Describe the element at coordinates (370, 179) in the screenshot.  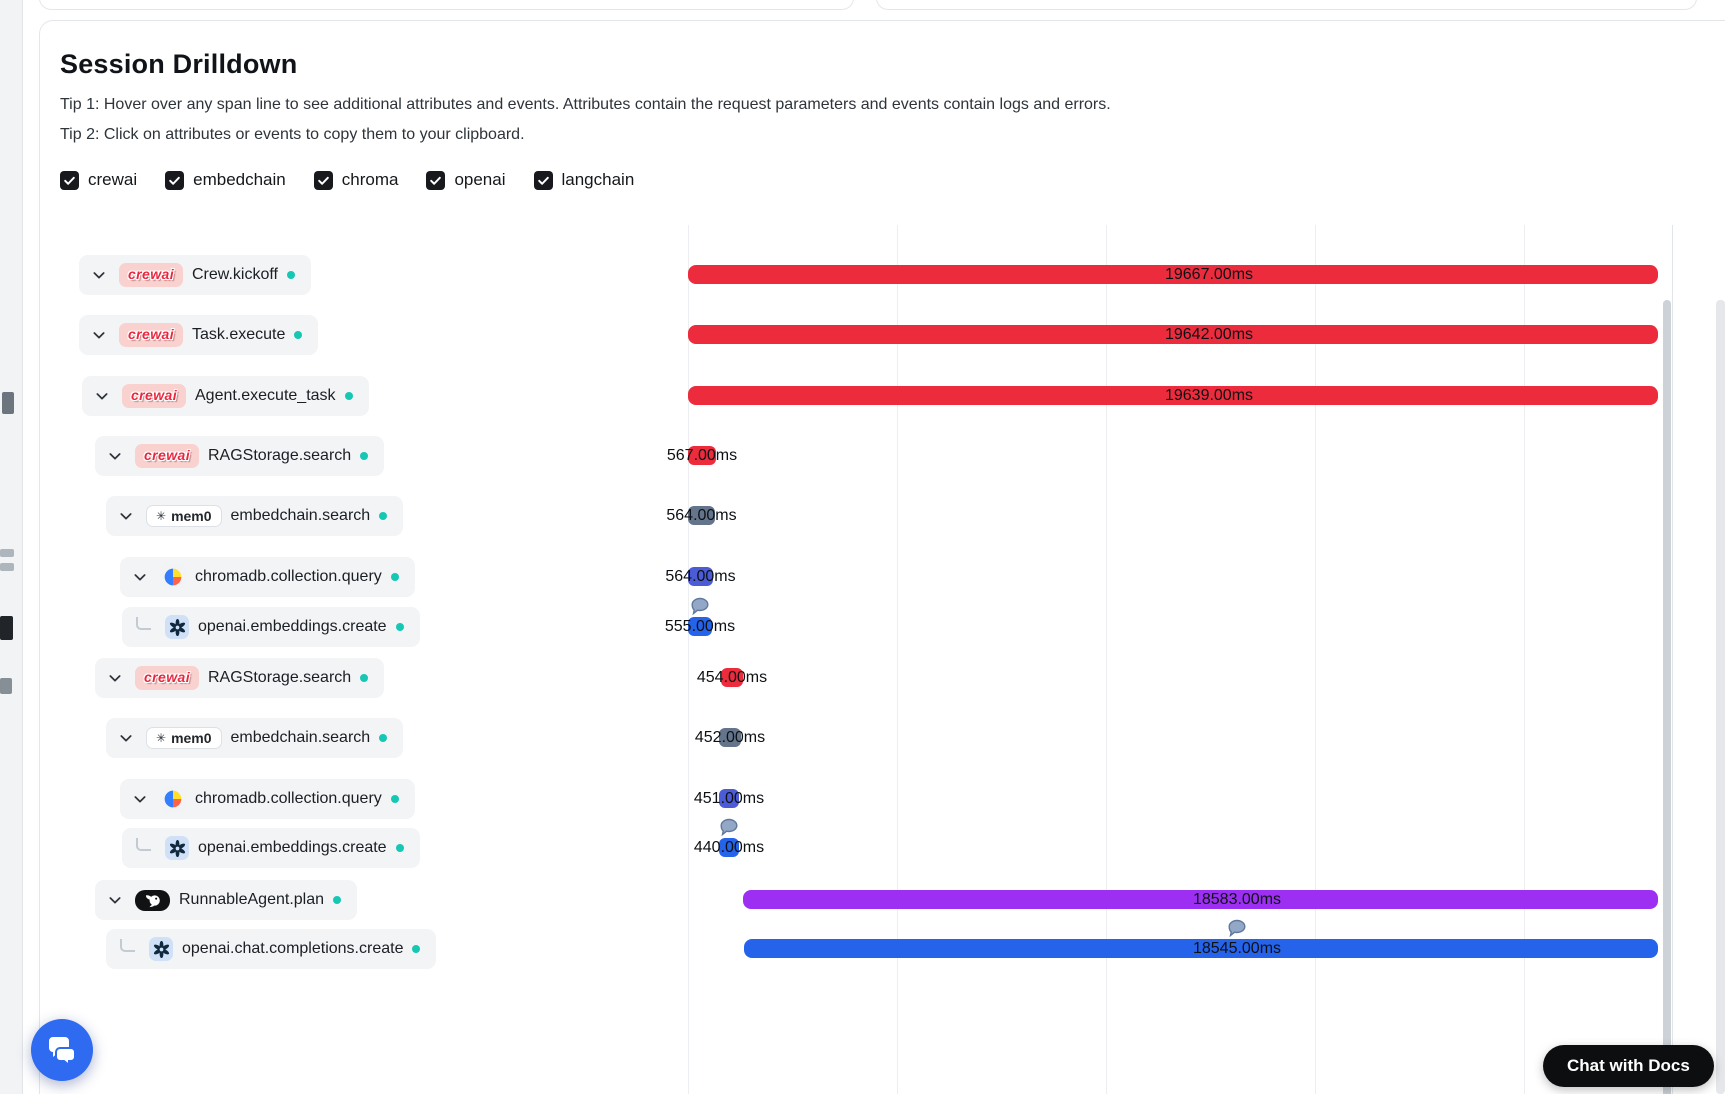
I see `filter-label: chroma` at that location.